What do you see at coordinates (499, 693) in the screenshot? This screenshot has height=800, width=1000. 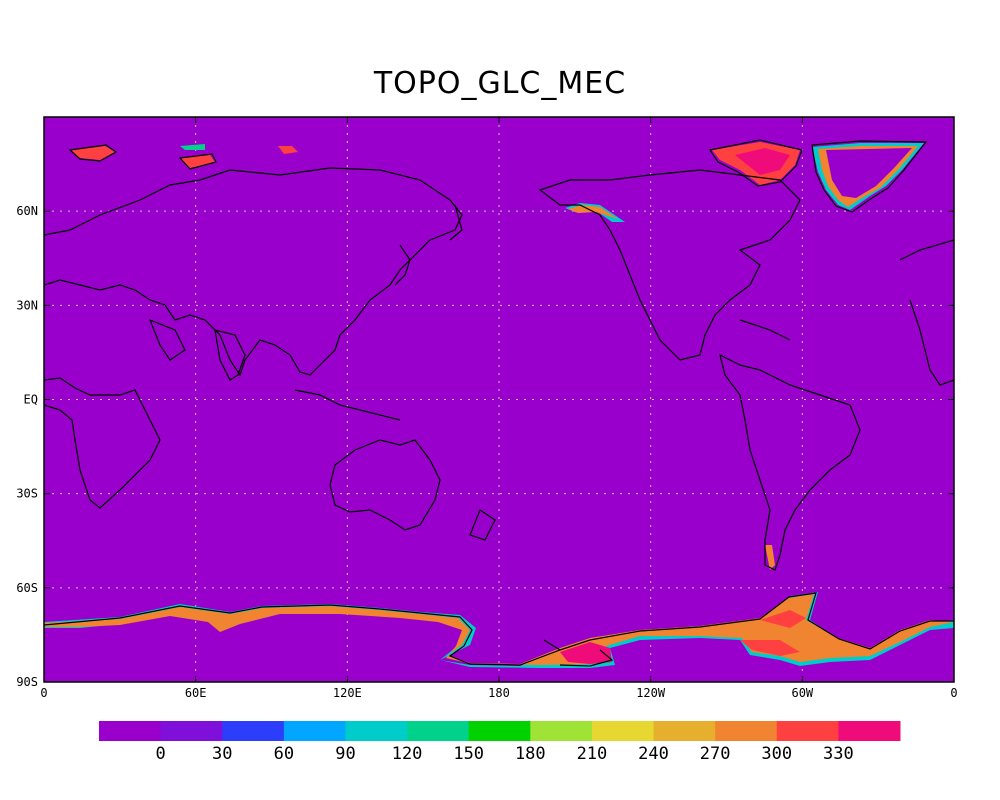 I see `lon-tick-label: 180` at bounding box center [499, 693].